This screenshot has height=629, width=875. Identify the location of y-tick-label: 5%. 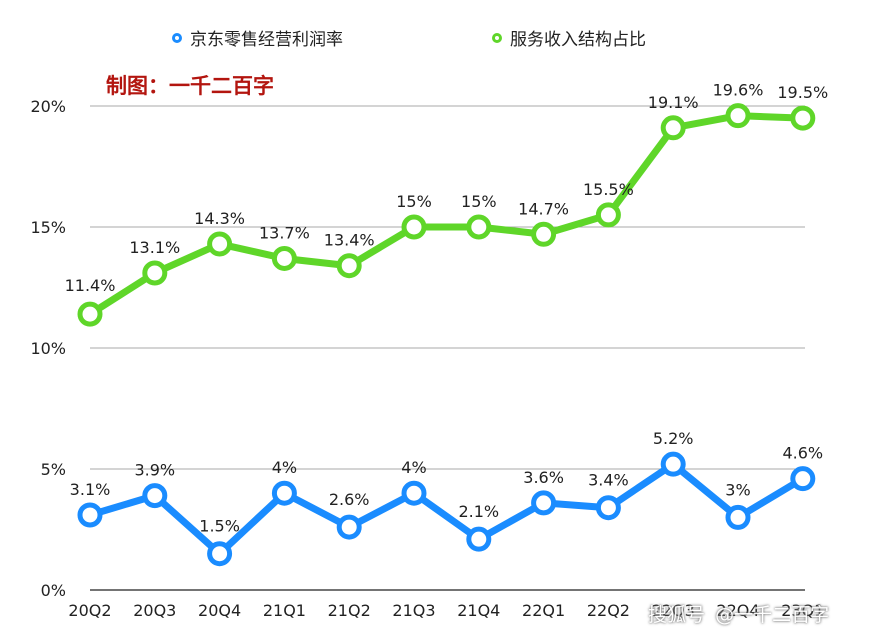
(53, 469).